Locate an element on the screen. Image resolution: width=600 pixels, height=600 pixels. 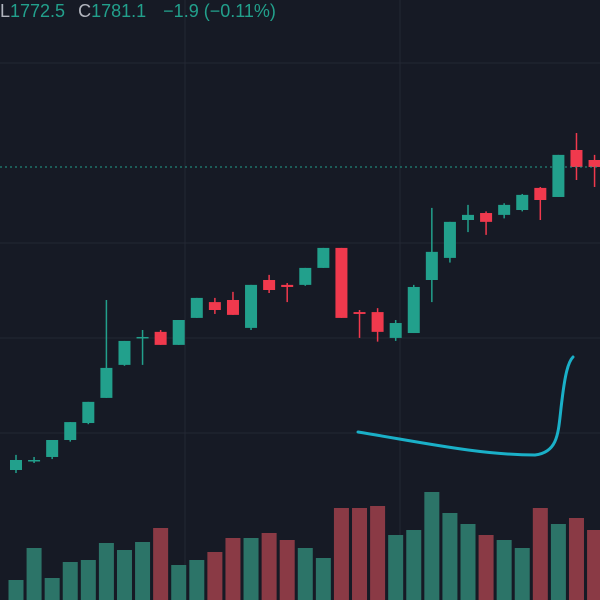
low-value: 1772.5 is located at coordinates (37, 11).